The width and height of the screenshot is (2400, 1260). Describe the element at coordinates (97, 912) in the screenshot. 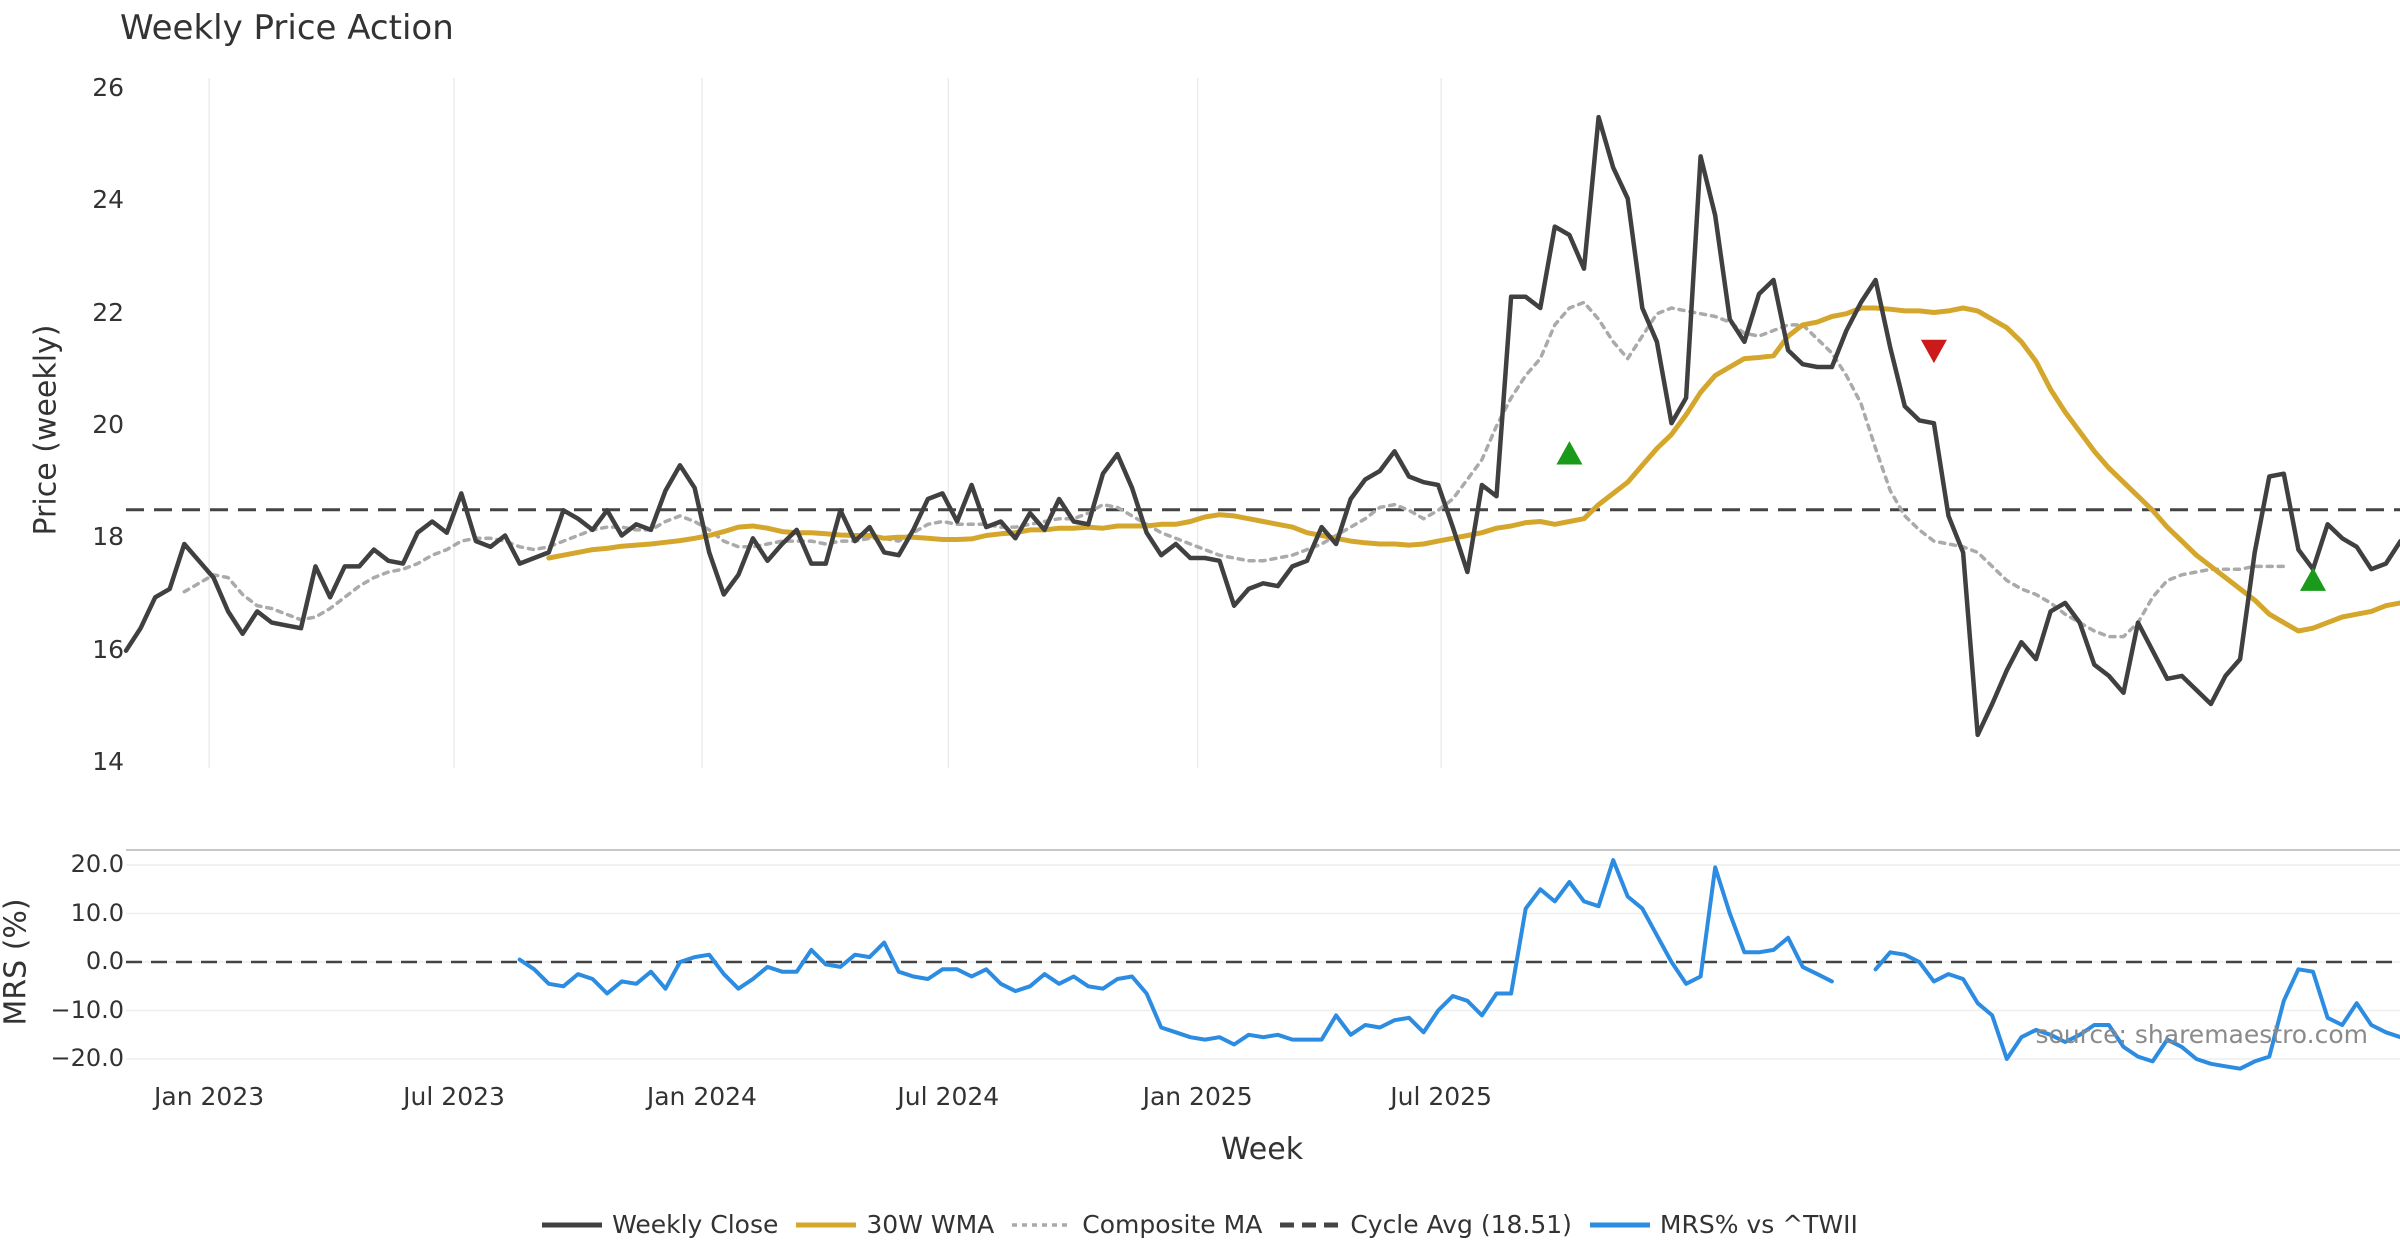

I see `mrs-y-tick: 10.0` at that location.